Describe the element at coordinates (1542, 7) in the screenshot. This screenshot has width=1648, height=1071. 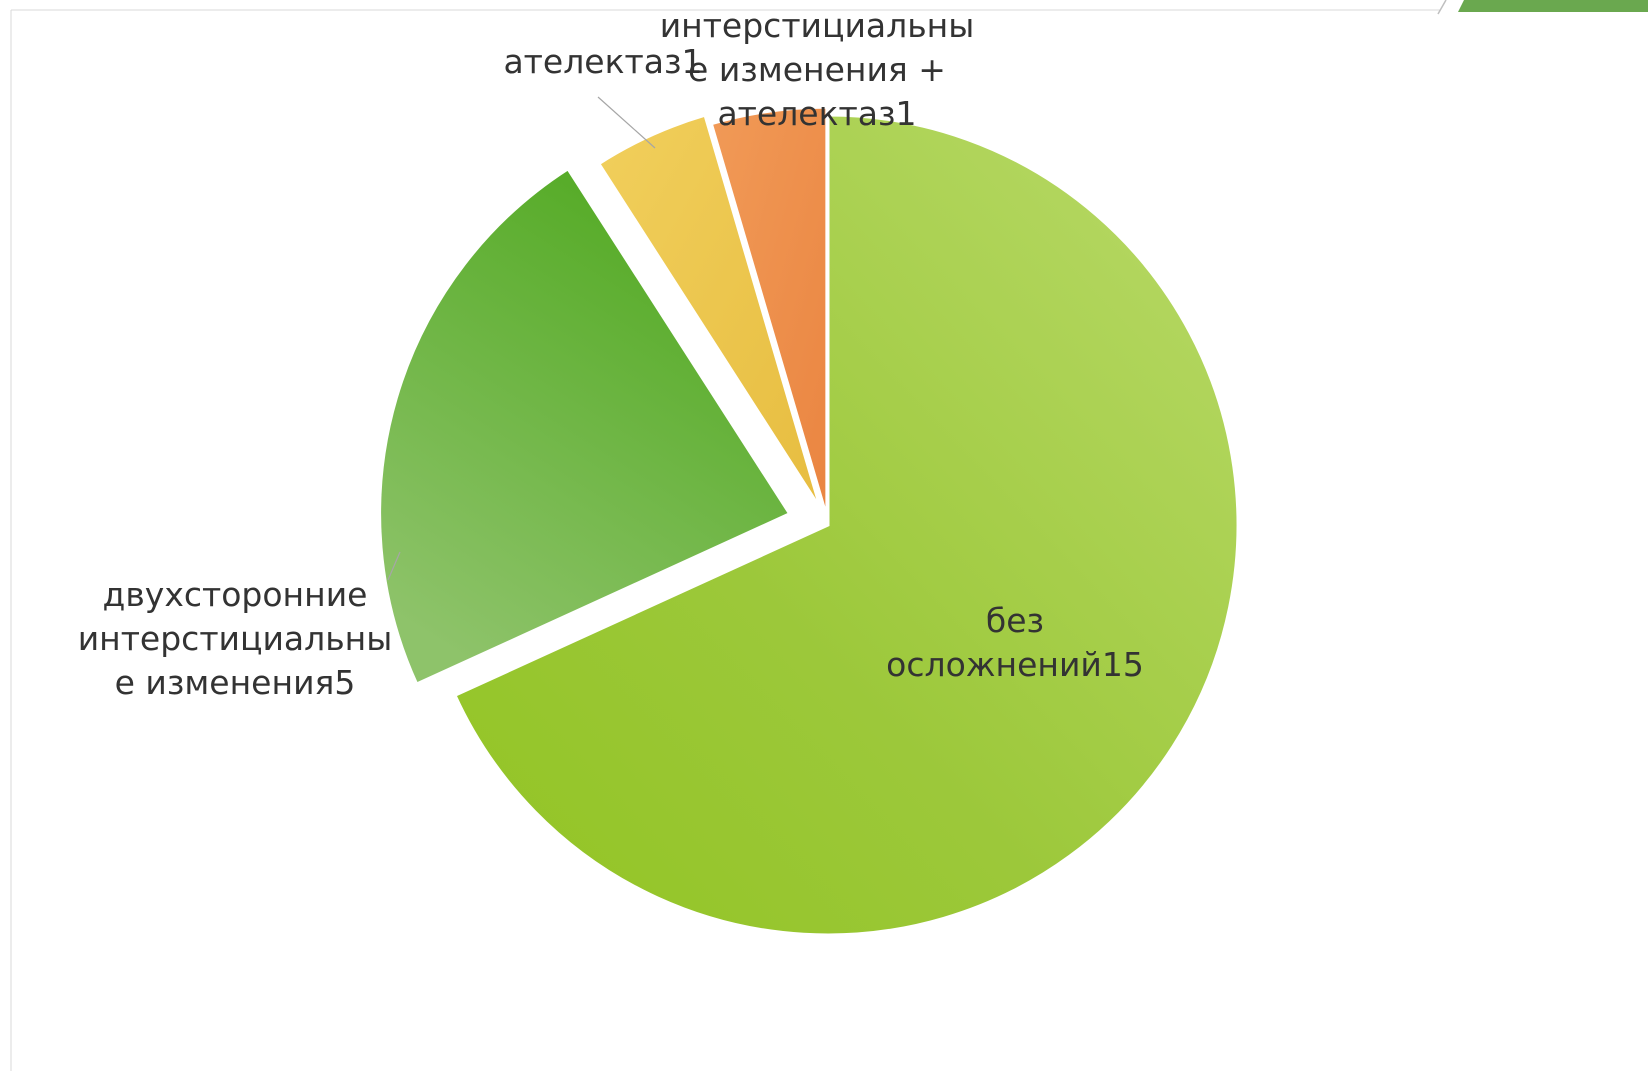
I see `corner-accent` at that location.